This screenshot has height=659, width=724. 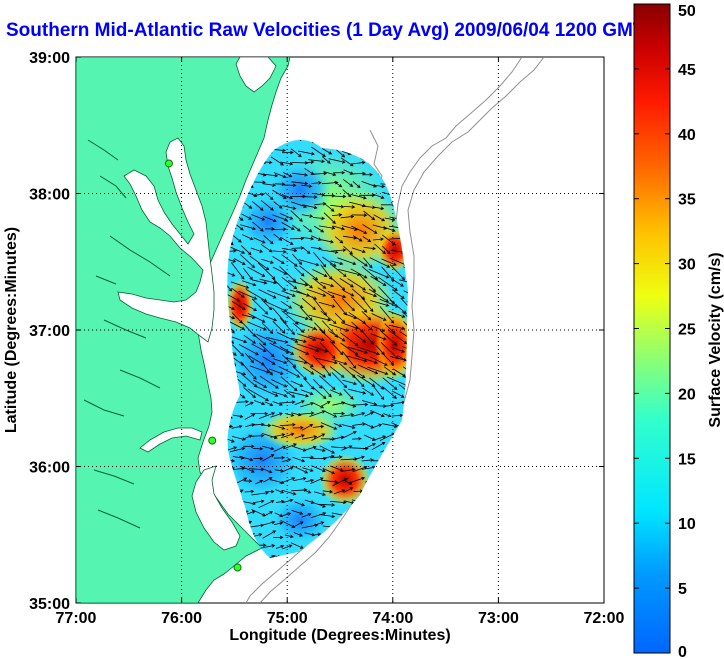 What do you see at coordinates (49, 604) in the screenshot?
I see `y-tick-label: 35:00` at bounding box center [49, 604].